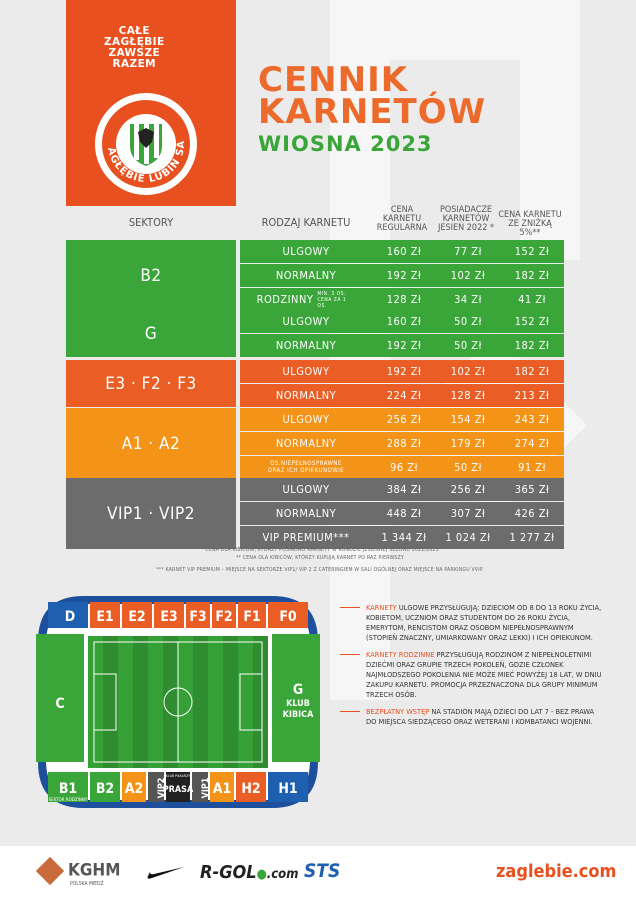  Describe the element at coordinates (223, 617) in the screenshot. I see `sector-label: F2` at that location.